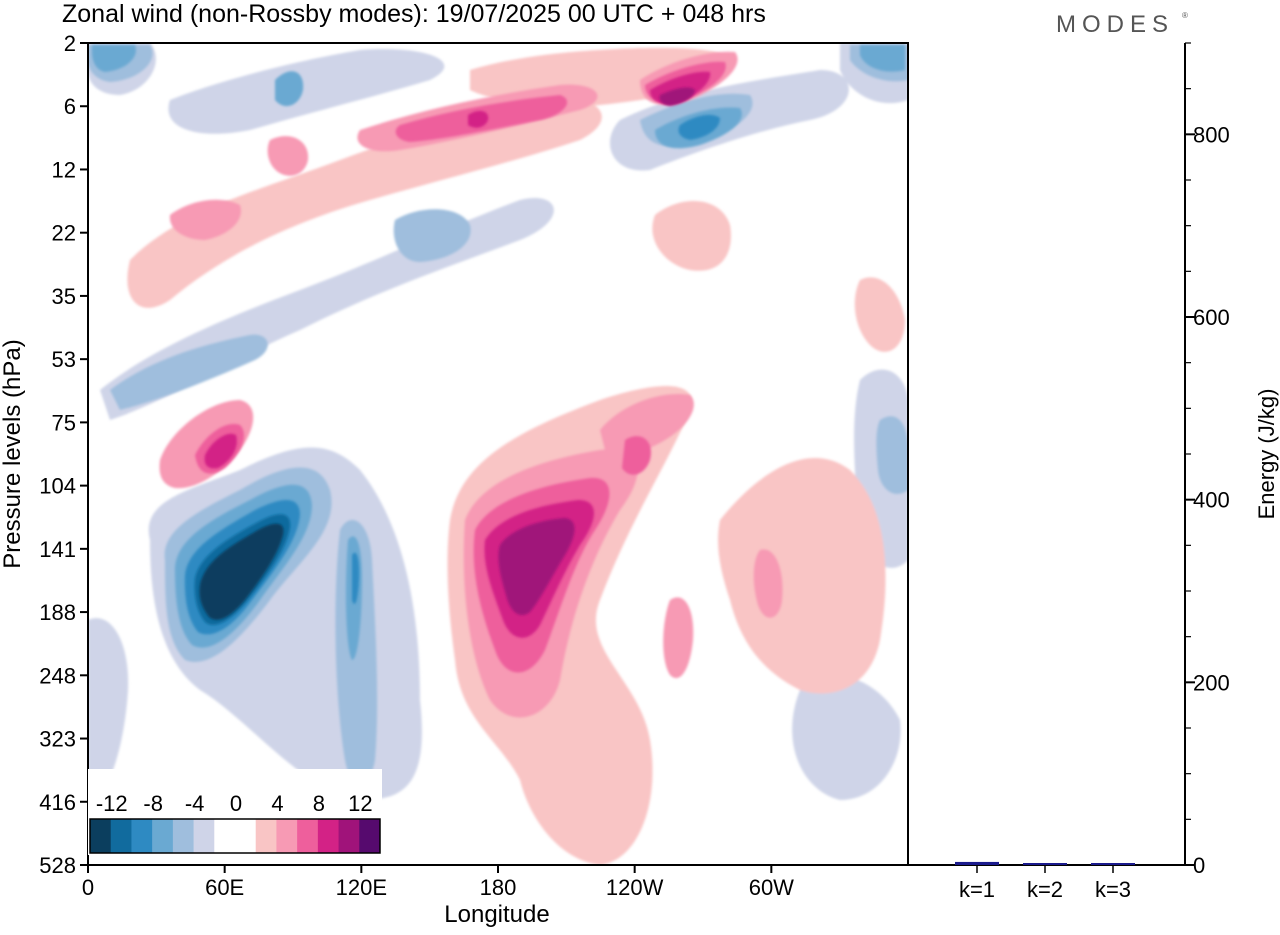 The width and height of the screenshot is (1280, 935). I want to click on modes-logo-mark: ®, so click(1185, 15).